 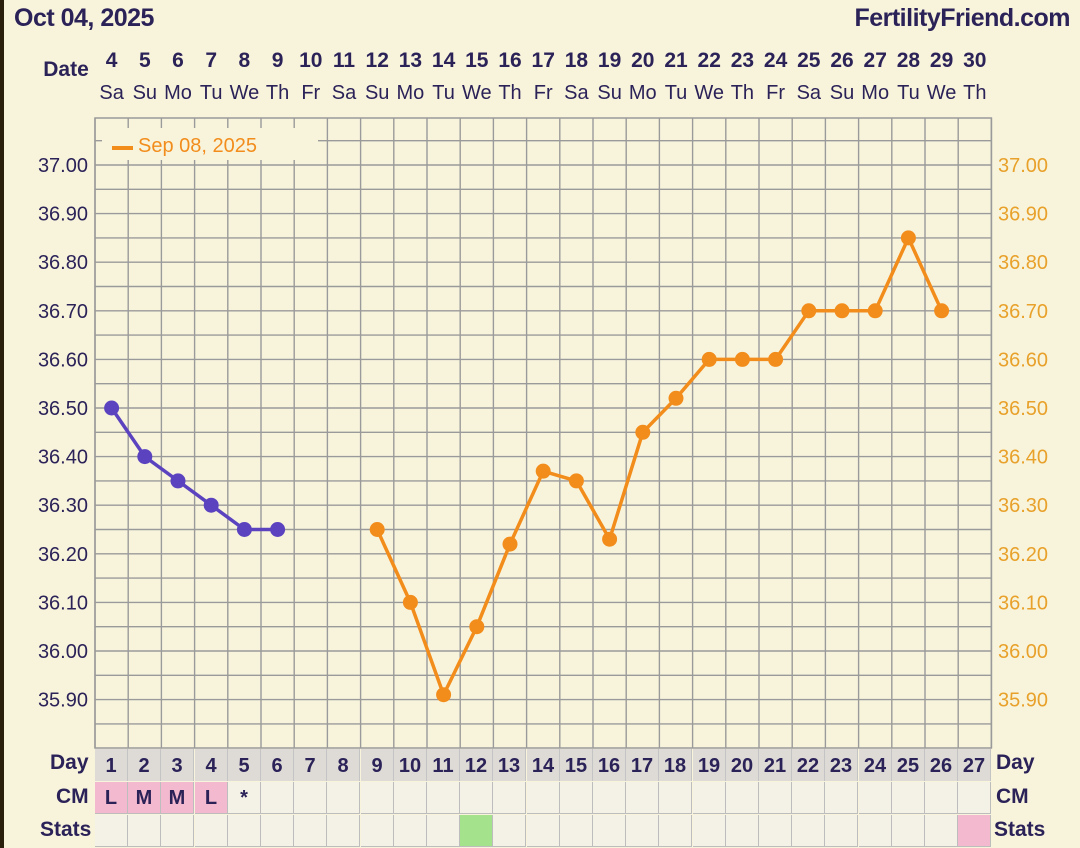 I want to click on weekday-tick-label: Th, so click(x=509, y=93).